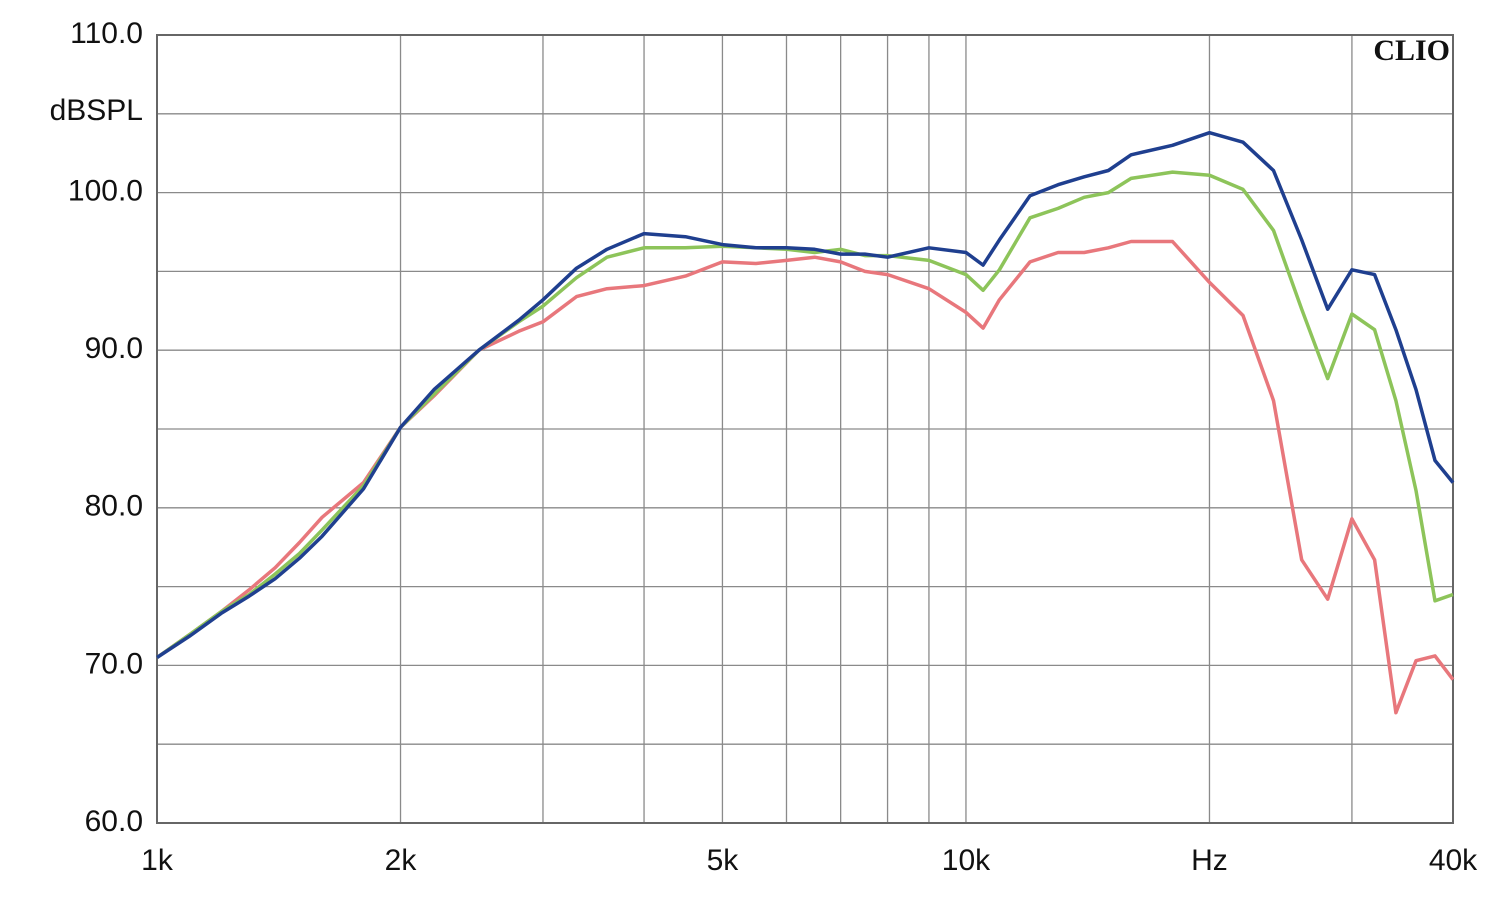 The width and height of the screenshot is (1500, 899). I want to click on y-tick-label: 100.0, so click(105, 191).